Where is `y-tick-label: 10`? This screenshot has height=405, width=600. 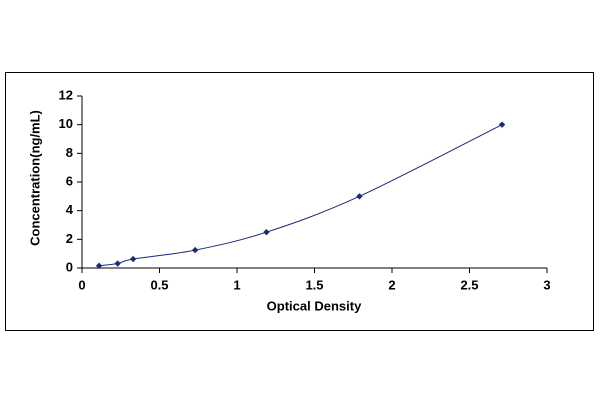 y-tick-label: 10 is located at coordinates (66, 123).